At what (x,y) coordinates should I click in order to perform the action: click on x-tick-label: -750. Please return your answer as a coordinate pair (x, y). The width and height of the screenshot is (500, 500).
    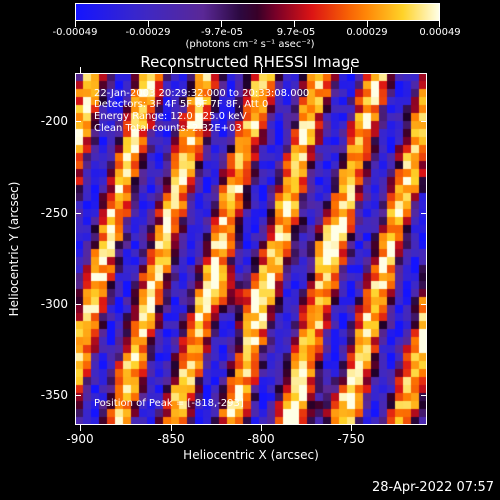
    Looking at the image, I should click on (351, 439).